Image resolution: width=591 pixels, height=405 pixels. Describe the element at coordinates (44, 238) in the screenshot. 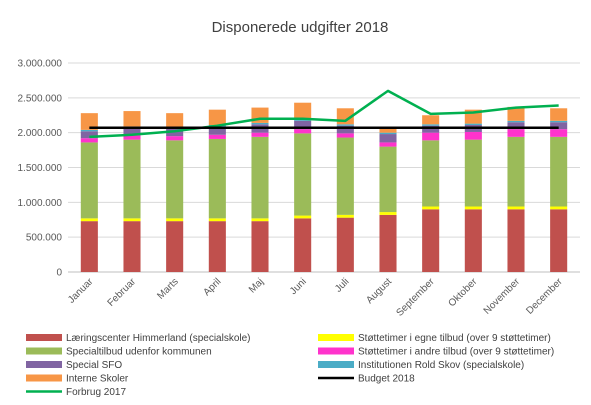

I see `y-tick-label: 500.000` at that location.